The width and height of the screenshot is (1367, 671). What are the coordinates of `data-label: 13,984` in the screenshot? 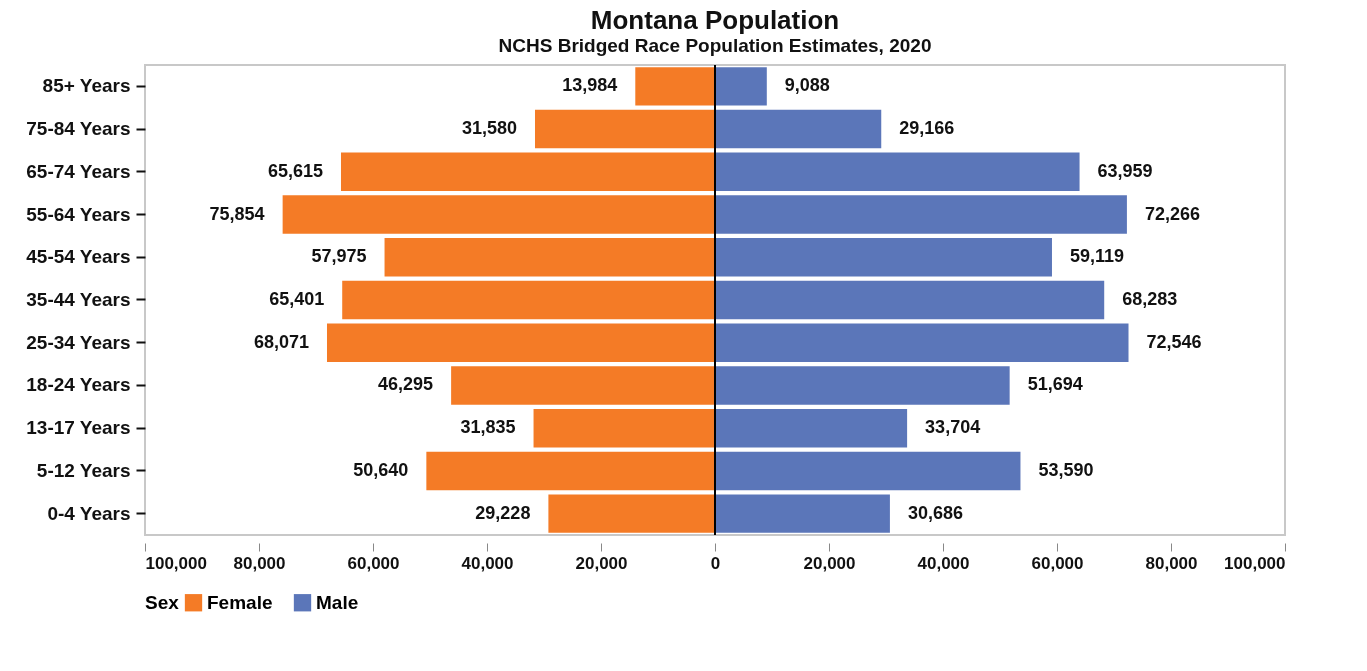 It's located at (590, 85).